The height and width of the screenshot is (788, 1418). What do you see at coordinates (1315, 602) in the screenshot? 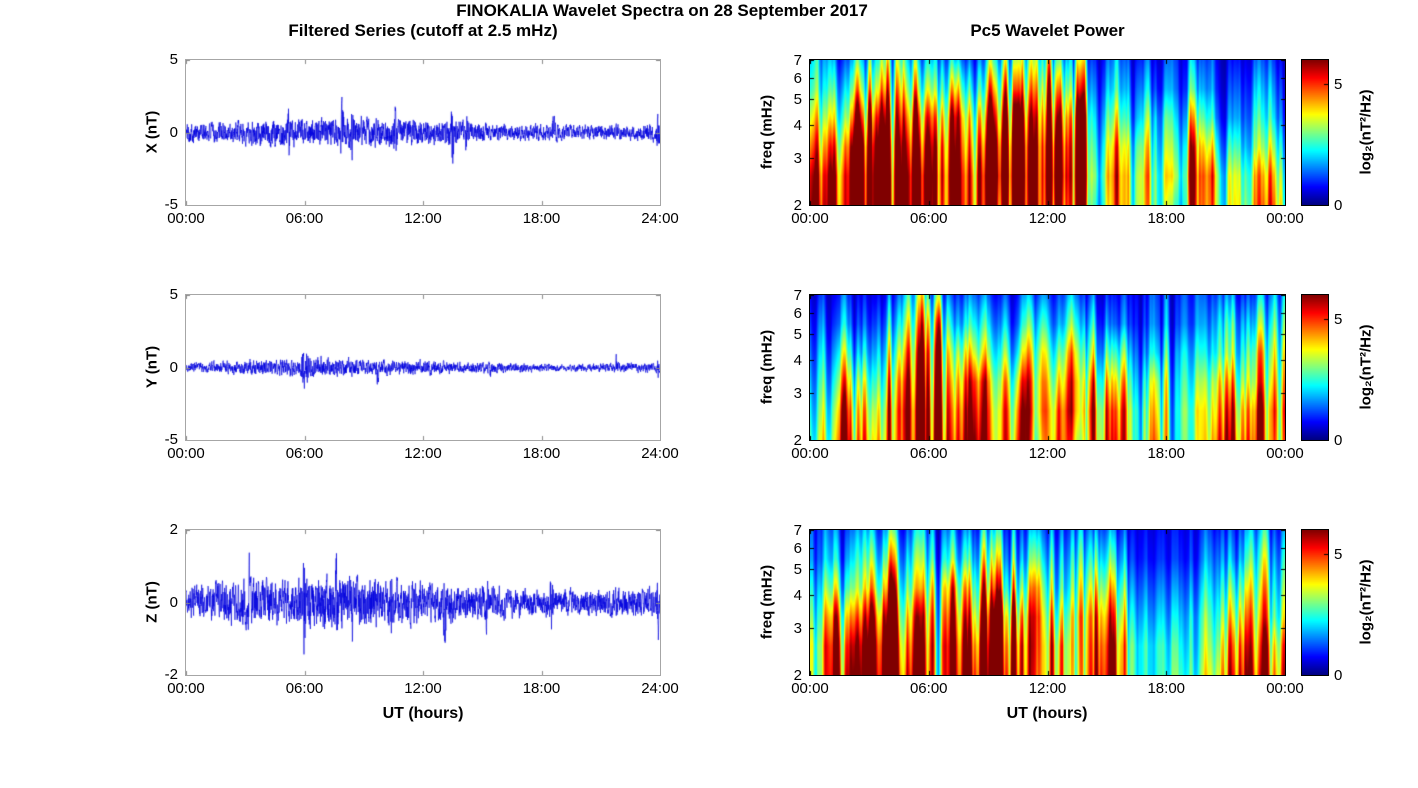
I see `colorbar-row3` at bounding box center [1315, 602].